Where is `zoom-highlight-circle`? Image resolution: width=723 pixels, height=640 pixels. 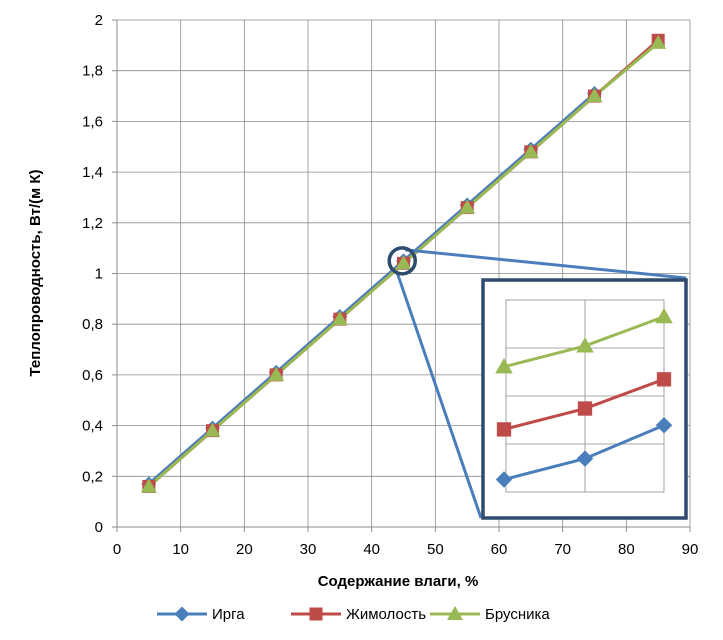 zoom-highlight-circle is located at coordinates (402, 261).